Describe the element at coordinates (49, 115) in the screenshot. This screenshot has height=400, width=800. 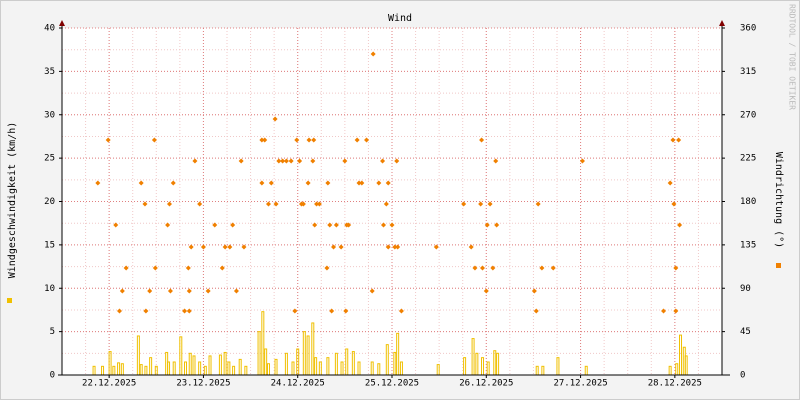
I see `y-tick-label: 30` at that location.